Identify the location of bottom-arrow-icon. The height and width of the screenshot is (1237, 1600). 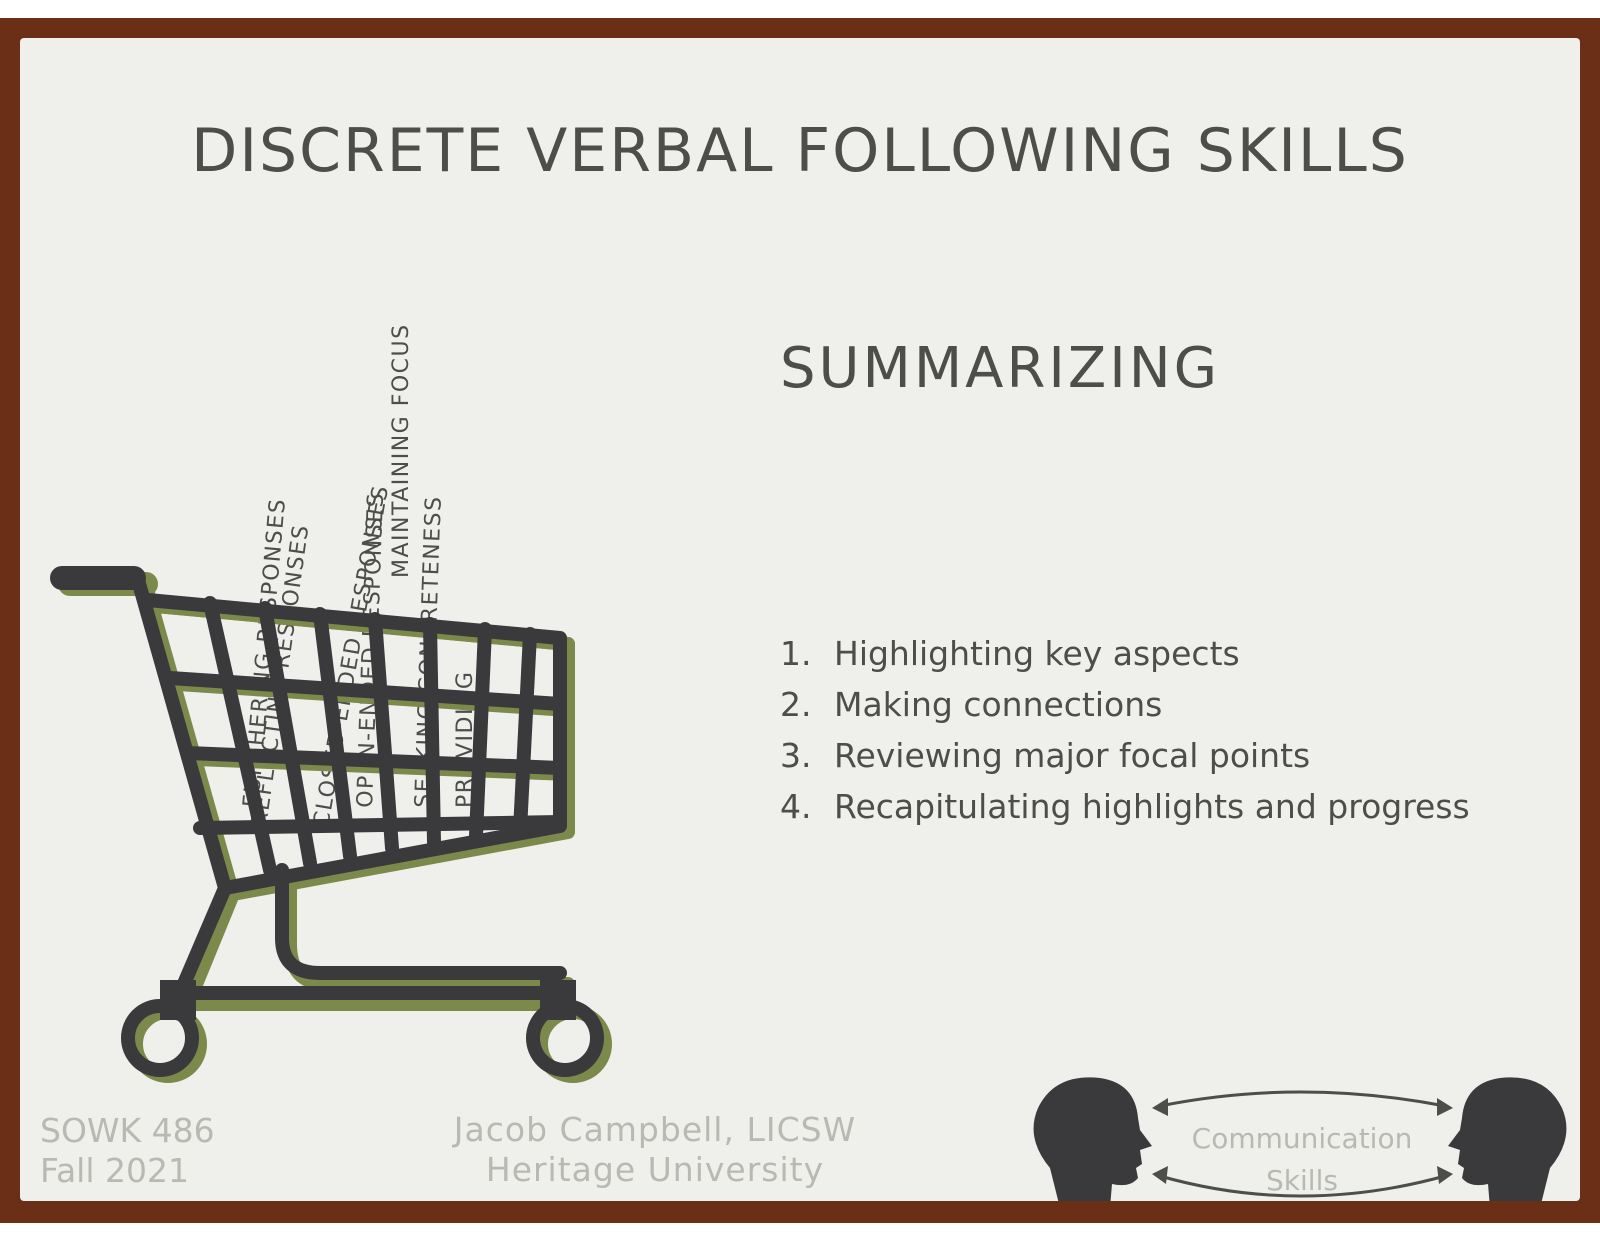
(1302, 1186).